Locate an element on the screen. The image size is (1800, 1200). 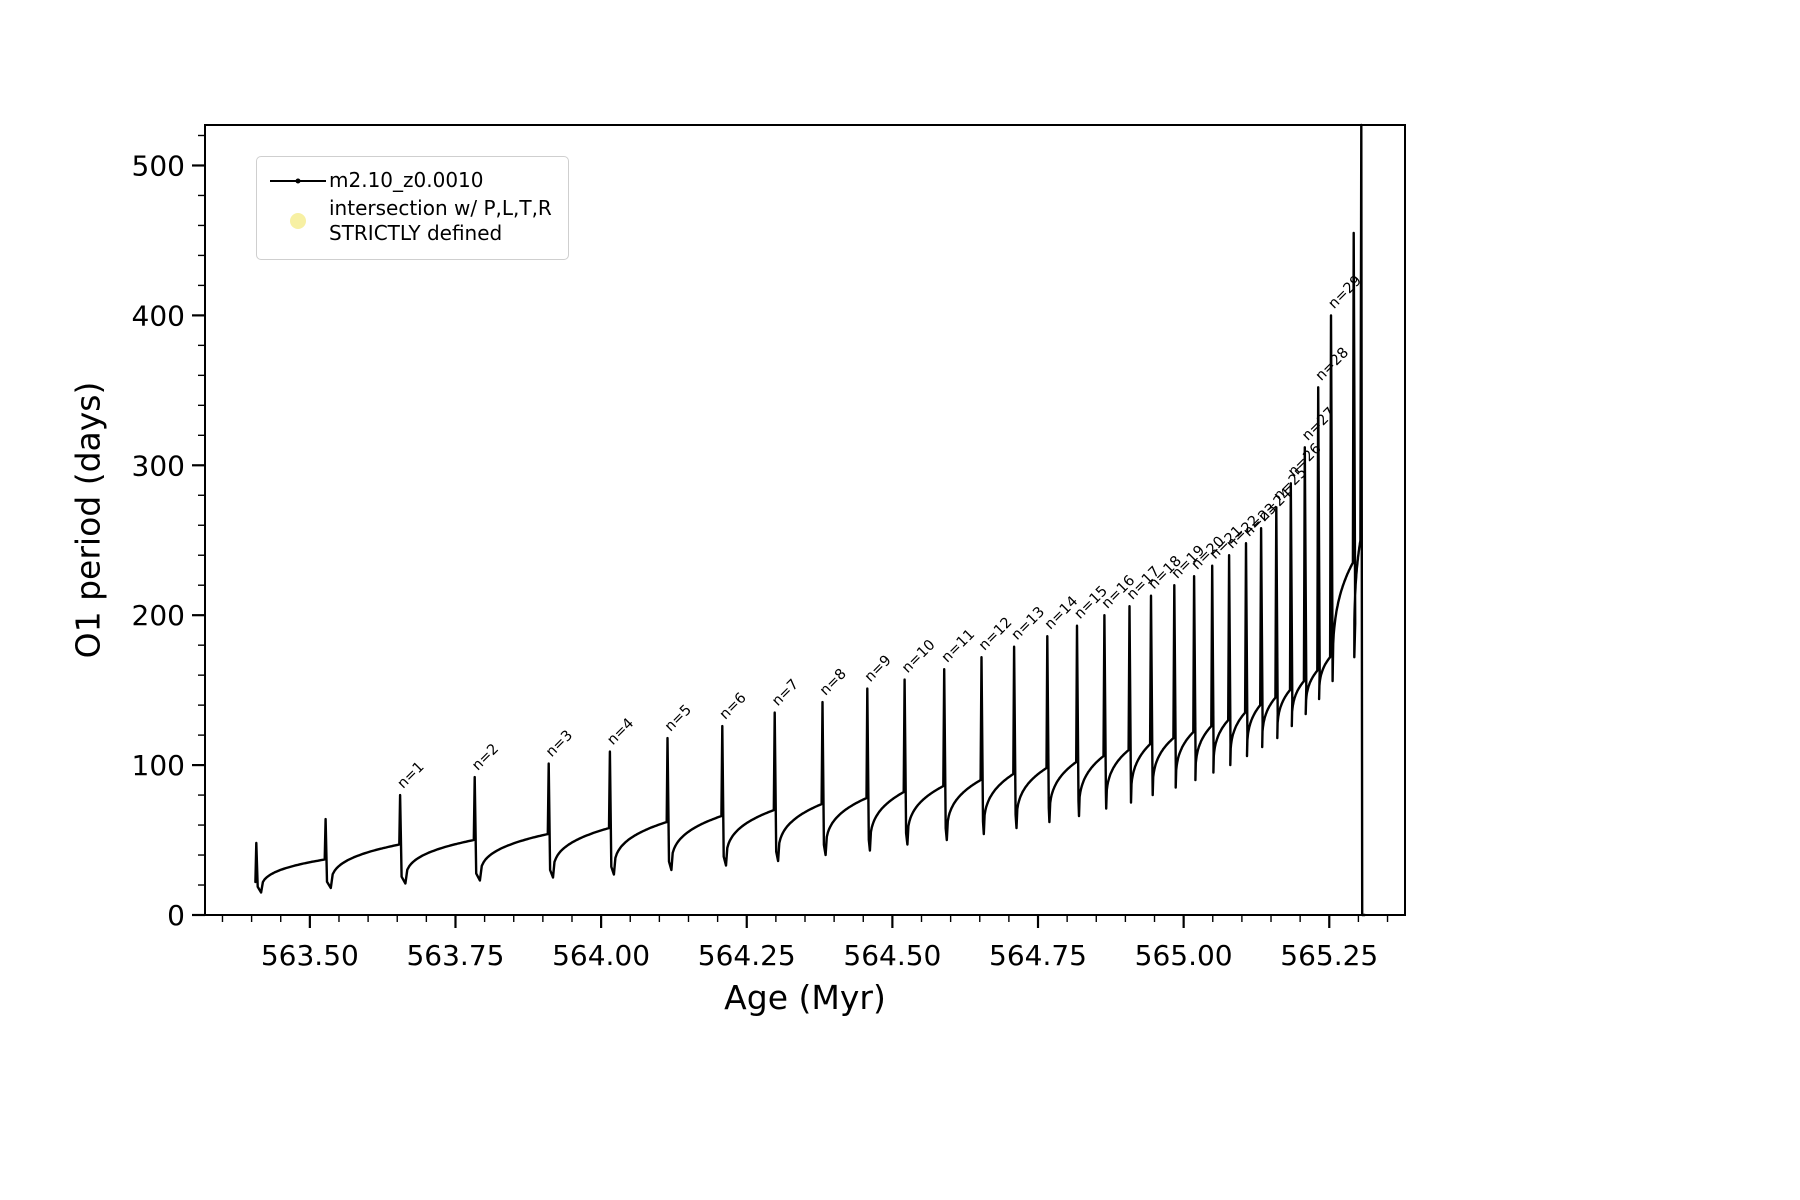
pulse-annotation: n=13 is located at coordinates (1028, 623).